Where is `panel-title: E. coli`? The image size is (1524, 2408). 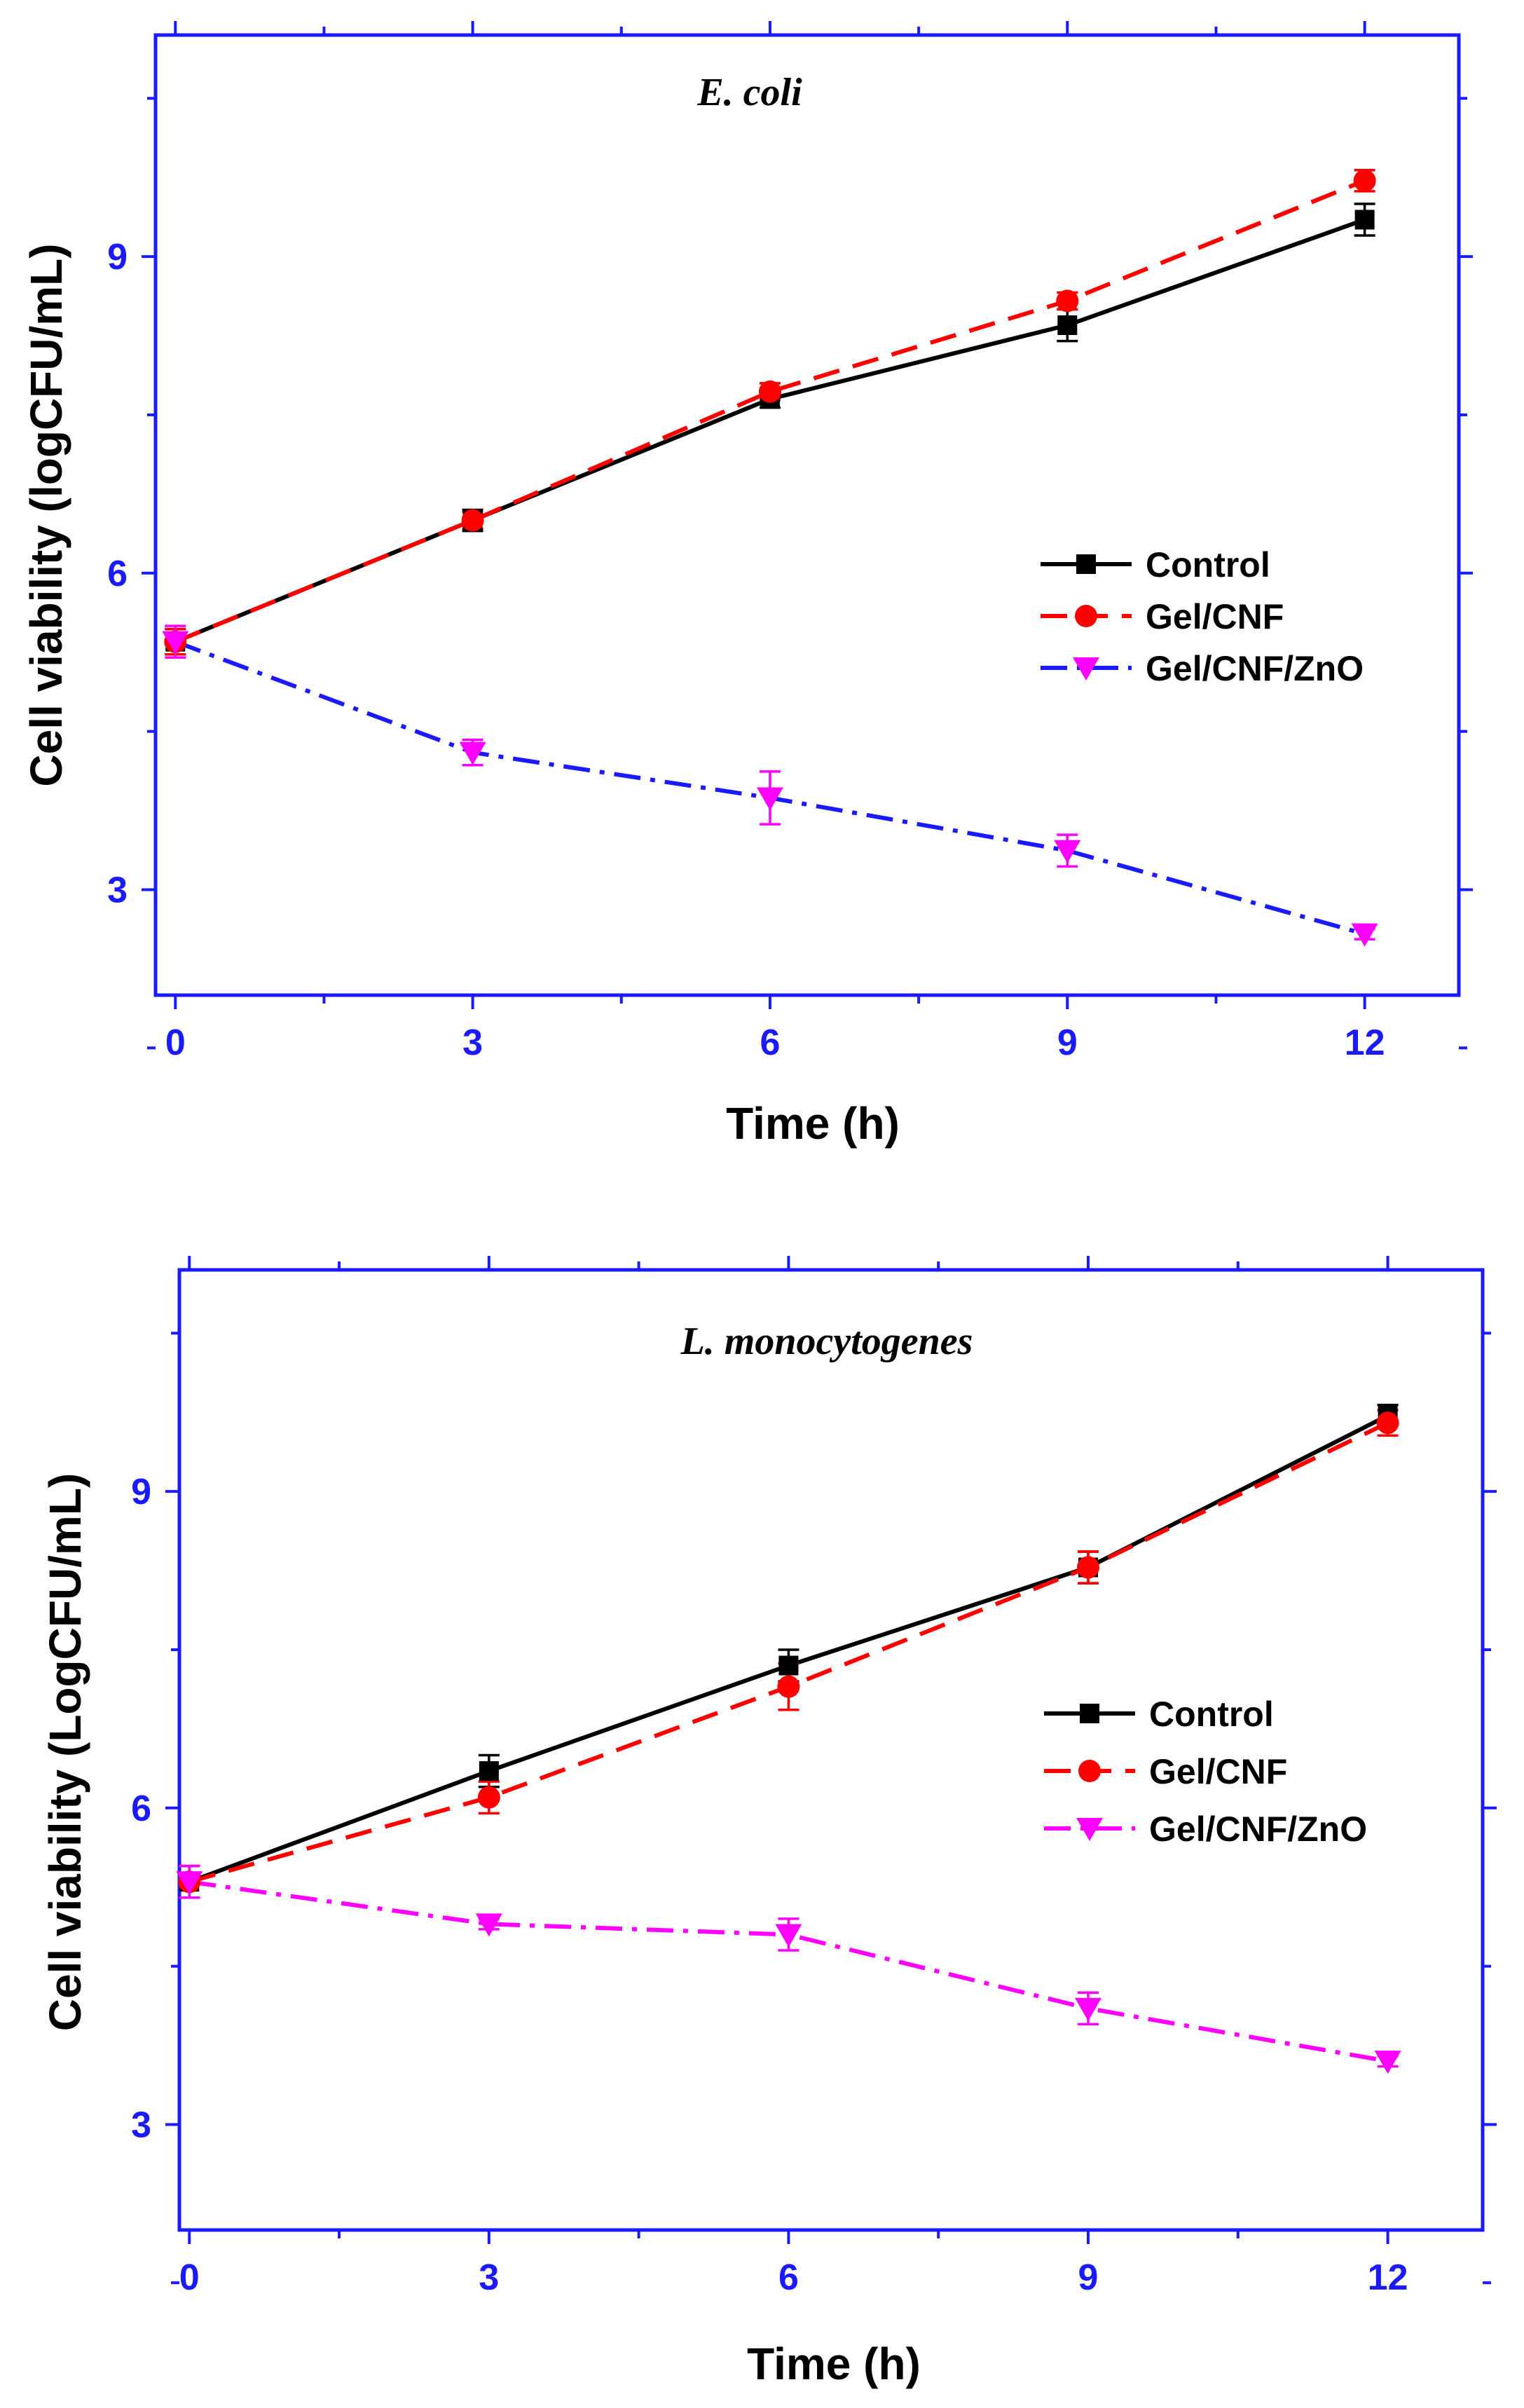
panel-title: E. coli is located at coordinates (749, 92).